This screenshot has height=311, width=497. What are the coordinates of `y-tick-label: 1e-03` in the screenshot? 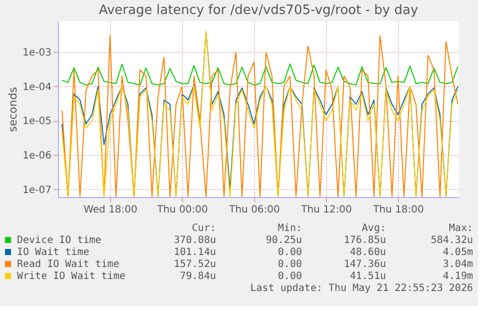 It's located at (37, 53).